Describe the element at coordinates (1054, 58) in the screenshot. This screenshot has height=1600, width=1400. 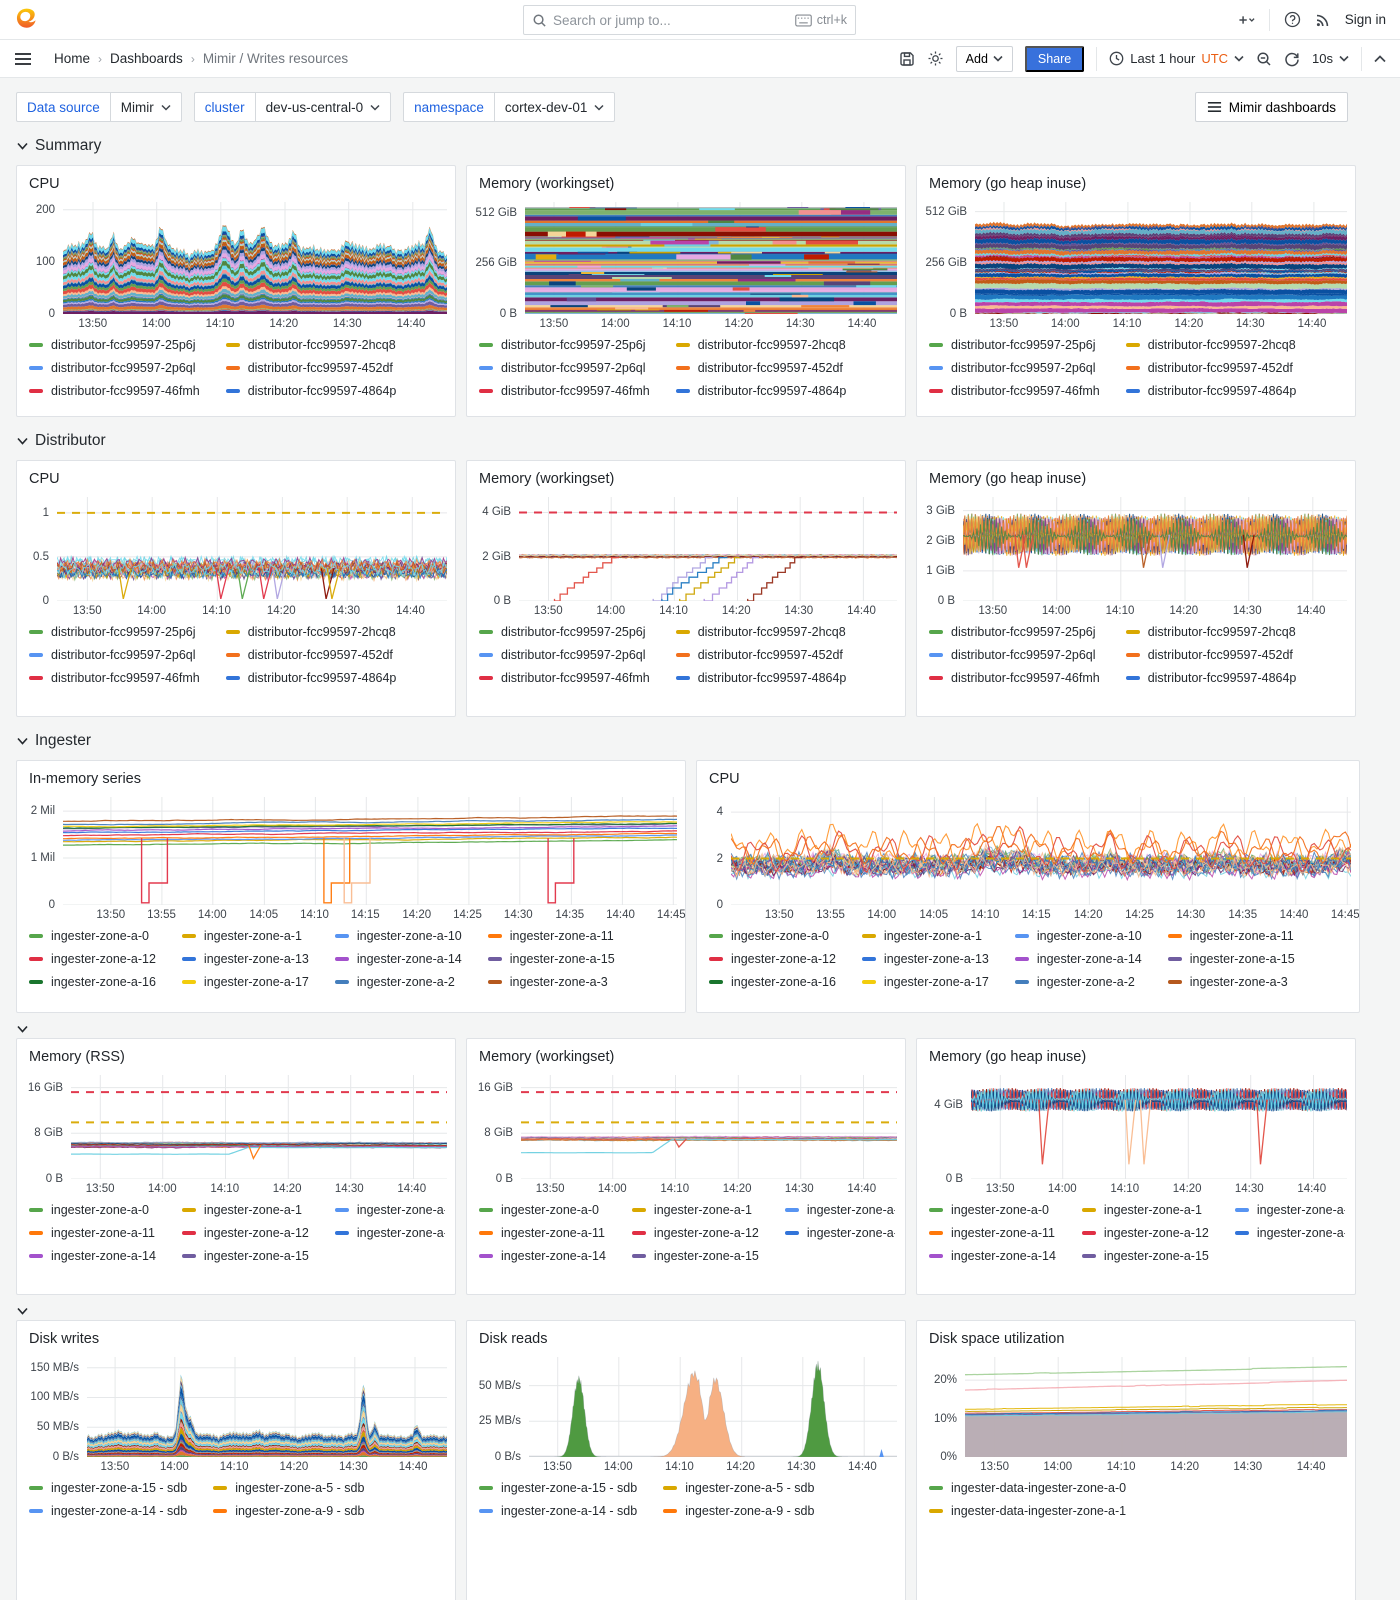
I see `share-button: Share` at that location.